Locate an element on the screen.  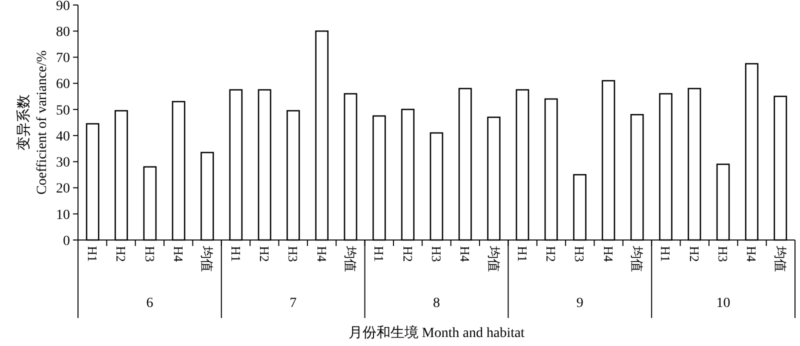
y-tick-label: 80 is located at coordinates (63, 32).